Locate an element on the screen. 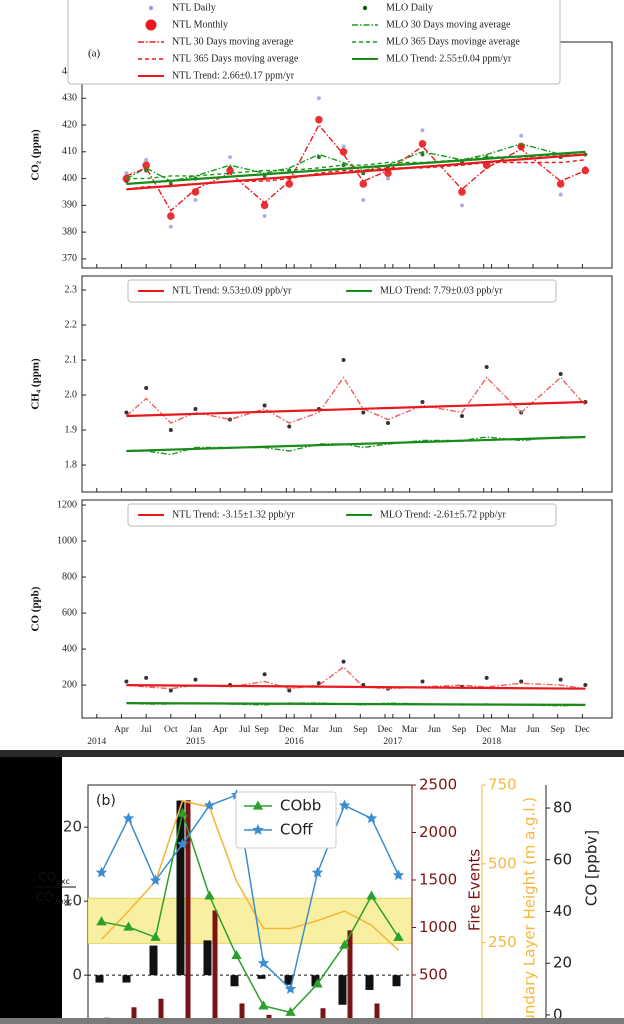 Image resolution: width=624 pixels, height=1024 pixels. y-tick-label: 1.8 is located at coordinates (71, 464).